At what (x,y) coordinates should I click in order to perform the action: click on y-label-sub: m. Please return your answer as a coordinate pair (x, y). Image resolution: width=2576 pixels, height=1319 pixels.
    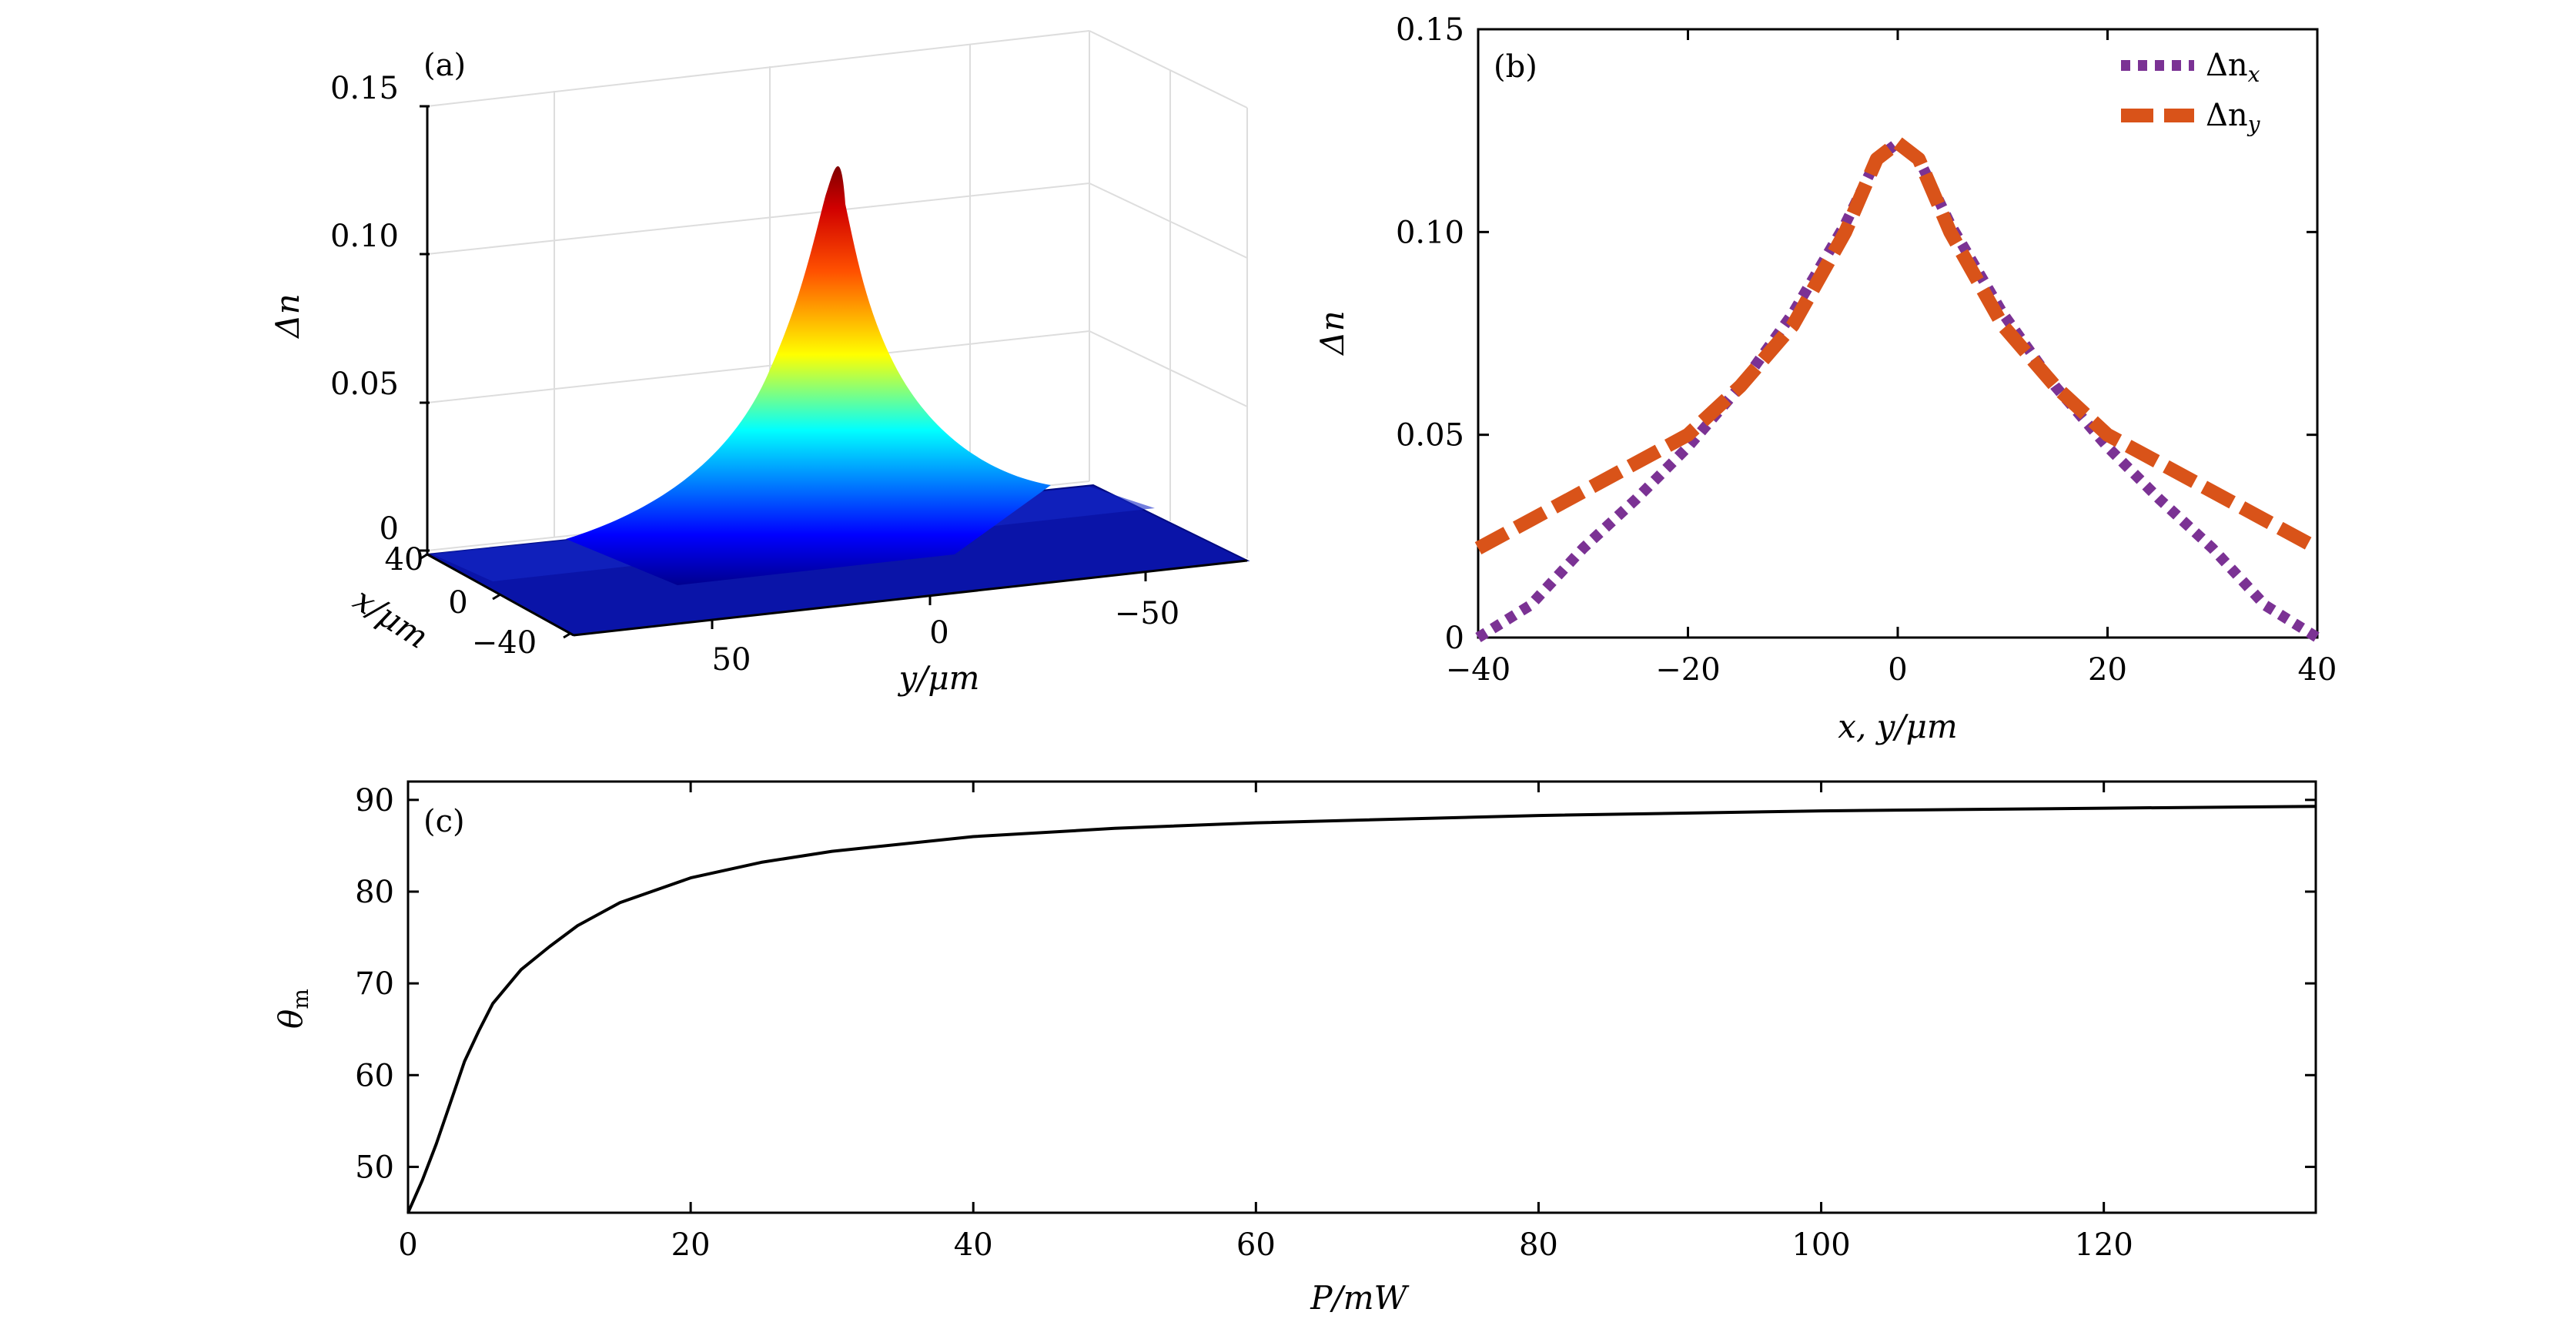
    Looking at the image, I should click on (301, 999).